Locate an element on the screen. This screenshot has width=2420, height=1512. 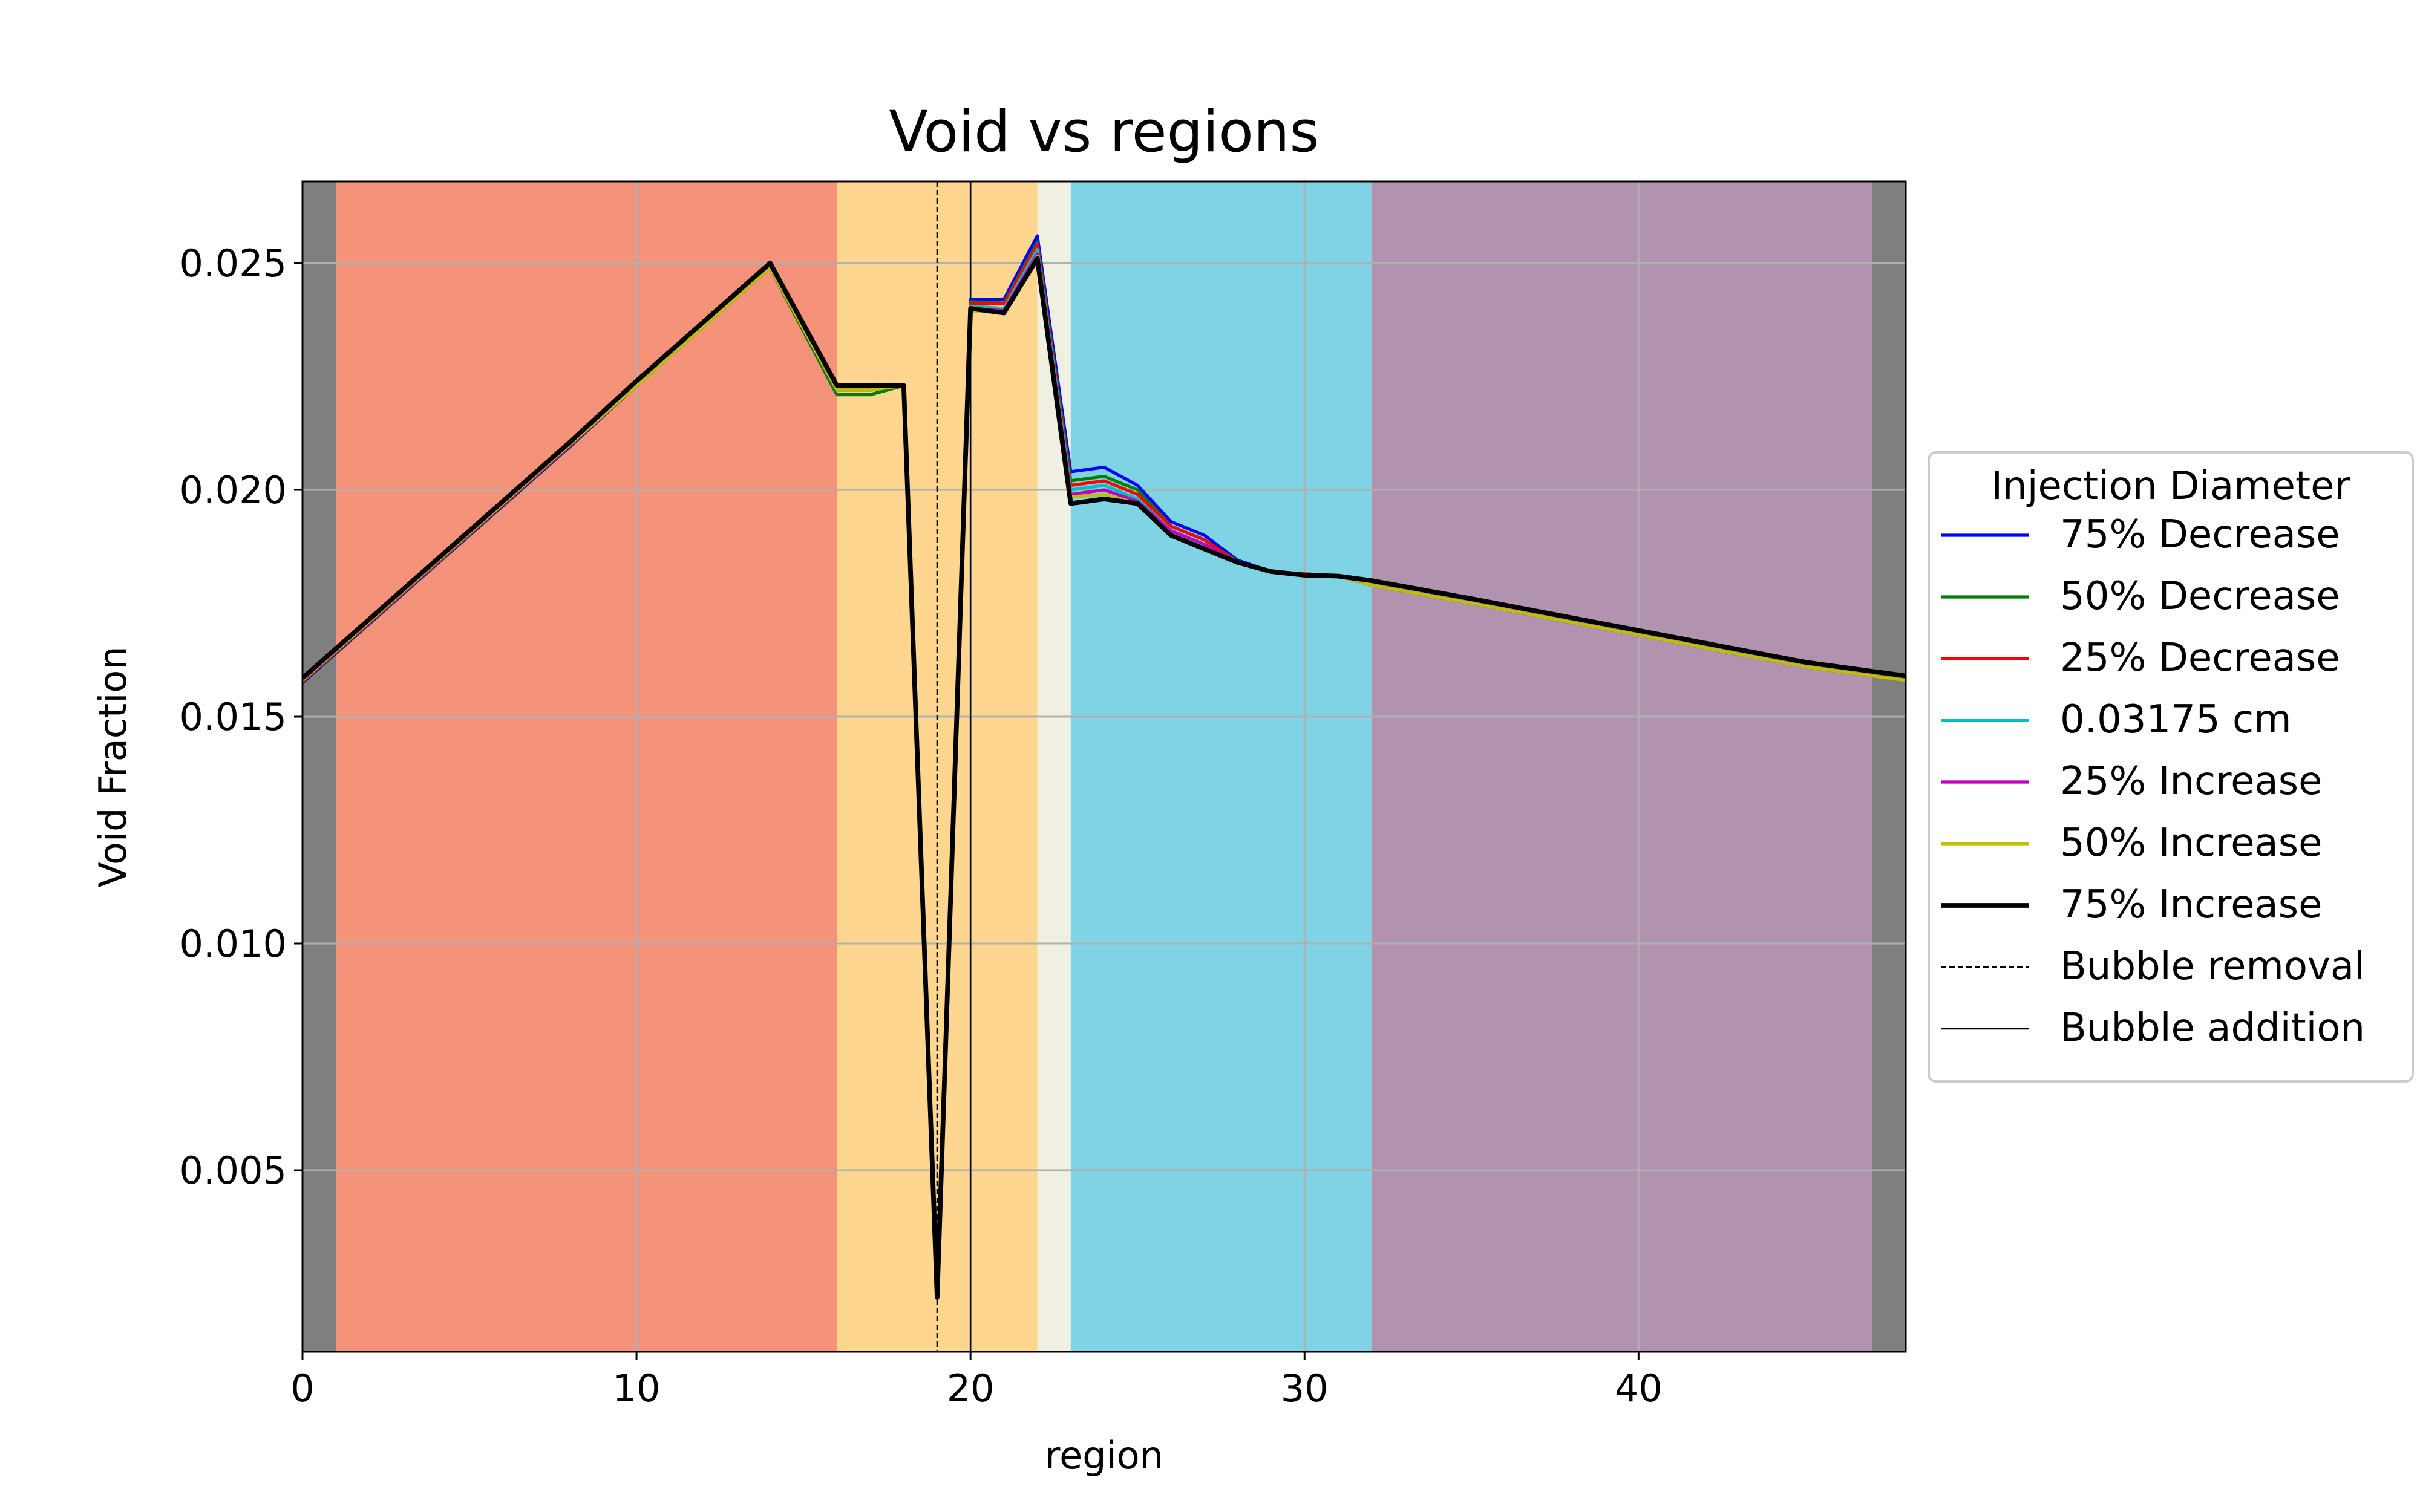
legend-title: Injection Diameter is located at coordinates (2170, 486).